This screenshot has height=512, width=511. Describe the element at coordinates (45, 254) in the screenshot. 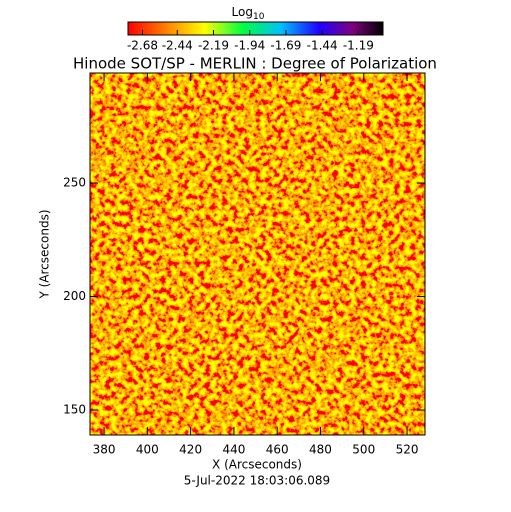

I see `y-axis-label: Y (Arcseconds)` at that location.